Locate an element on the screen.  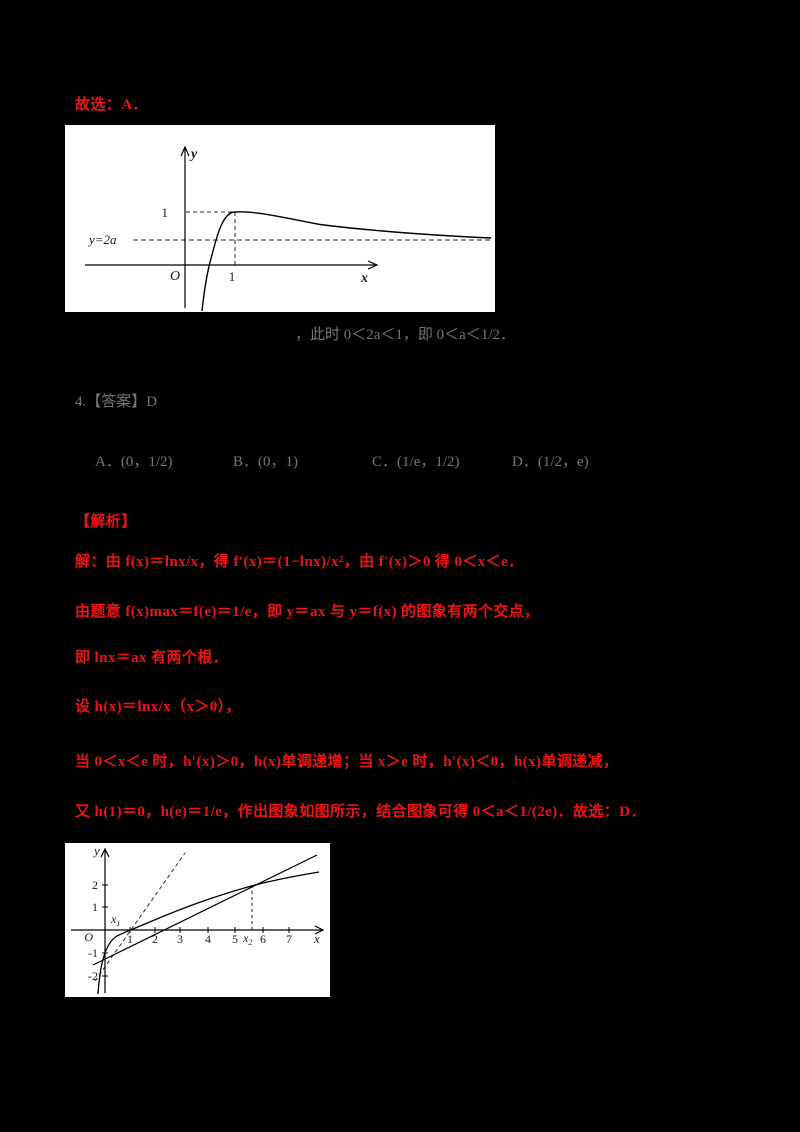
fig2-x-tick-label: 4 is located at coordinates (208, 939).